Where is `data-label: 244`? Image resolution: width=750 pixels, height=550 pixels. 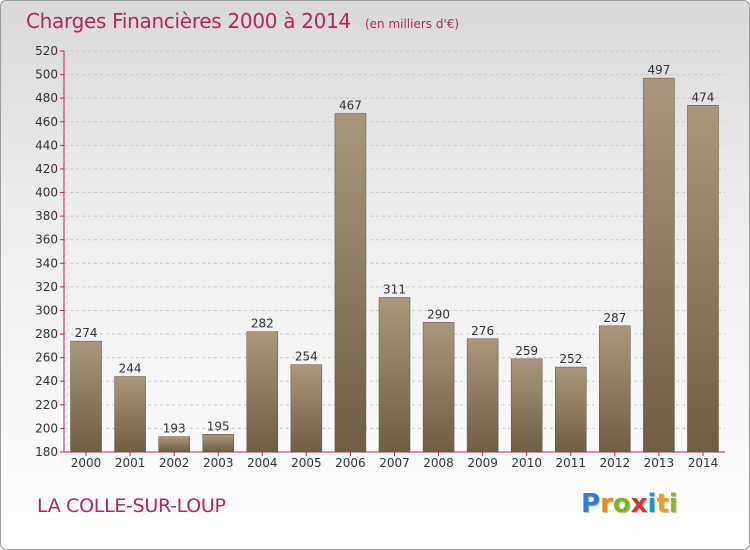 data-label: 244 is located at coordinates (130, 369).